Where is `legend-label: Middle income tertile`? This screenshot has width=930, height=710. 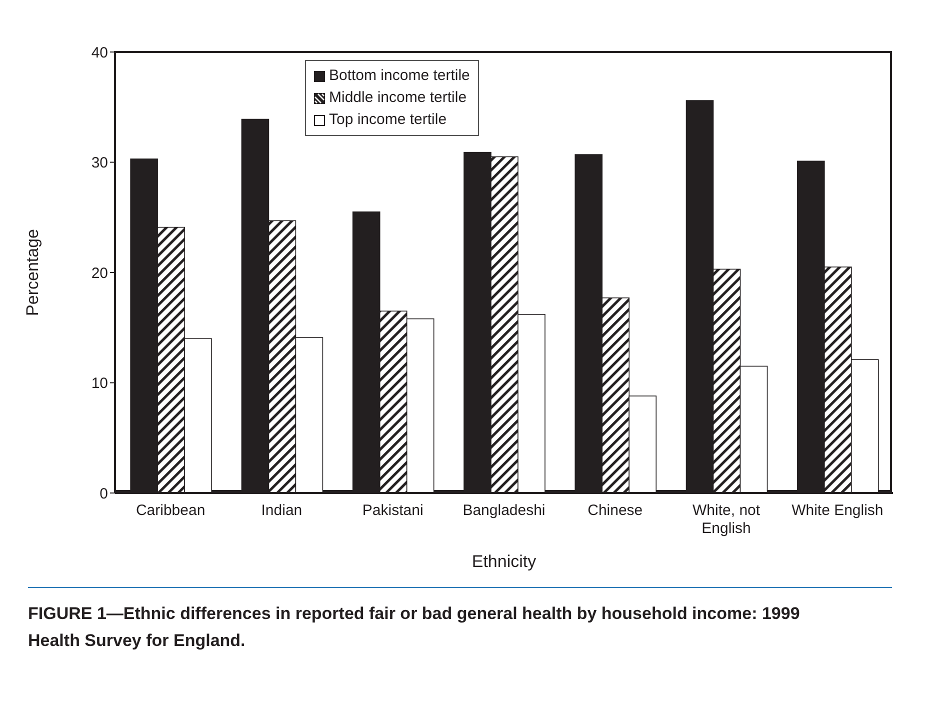
legend-label: Middle income tertile is located at coordinates (398, 98).